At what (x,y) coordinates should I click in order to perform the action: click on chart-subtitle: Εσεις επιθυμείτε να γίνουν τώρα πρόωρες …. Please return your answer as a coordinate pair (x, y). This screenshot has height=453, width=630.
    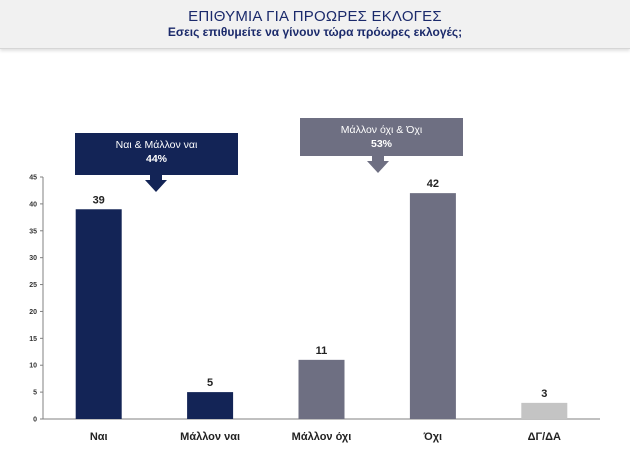
    Looking at the image, I should click on (315, 32).